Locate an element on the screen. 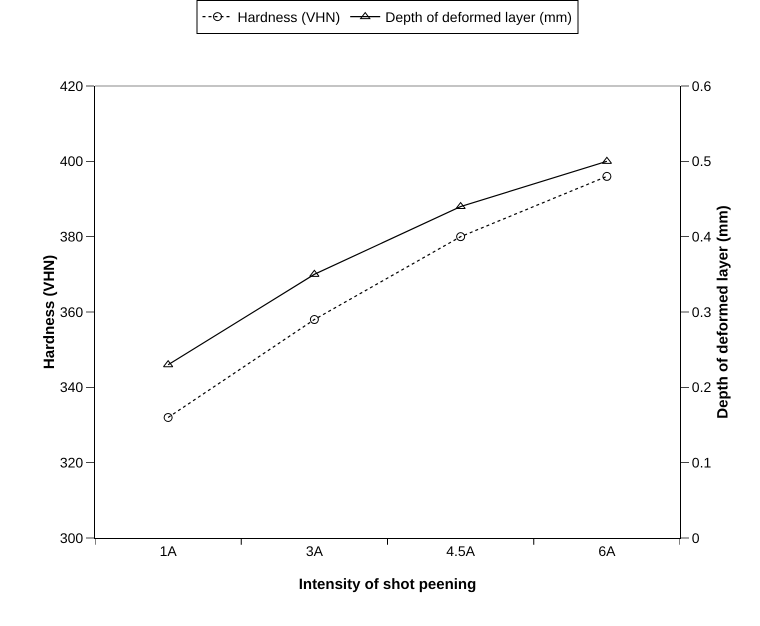  x-tick-label: 1A is located at coordinates (169, 550).